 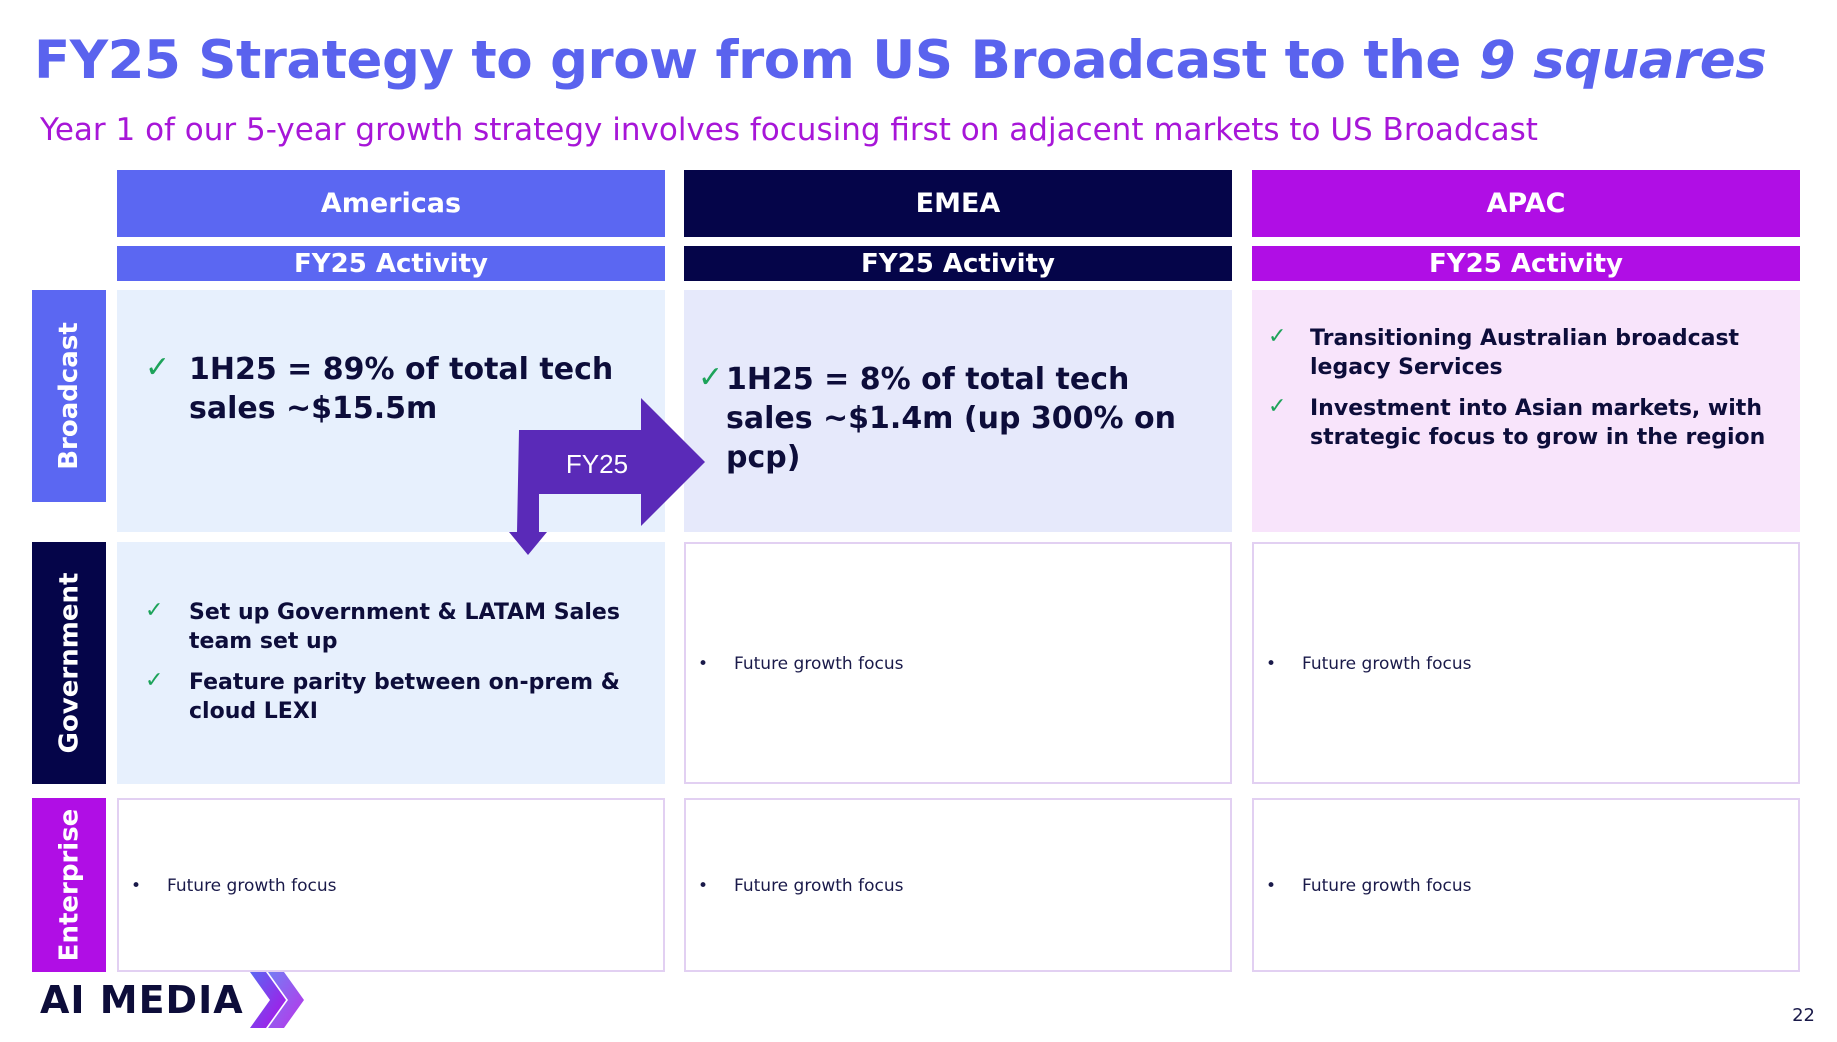 What do you see at coordinates (1497, 60) in the screenshot?
I see `title-number: 9` at bounding box center [1497, 60].